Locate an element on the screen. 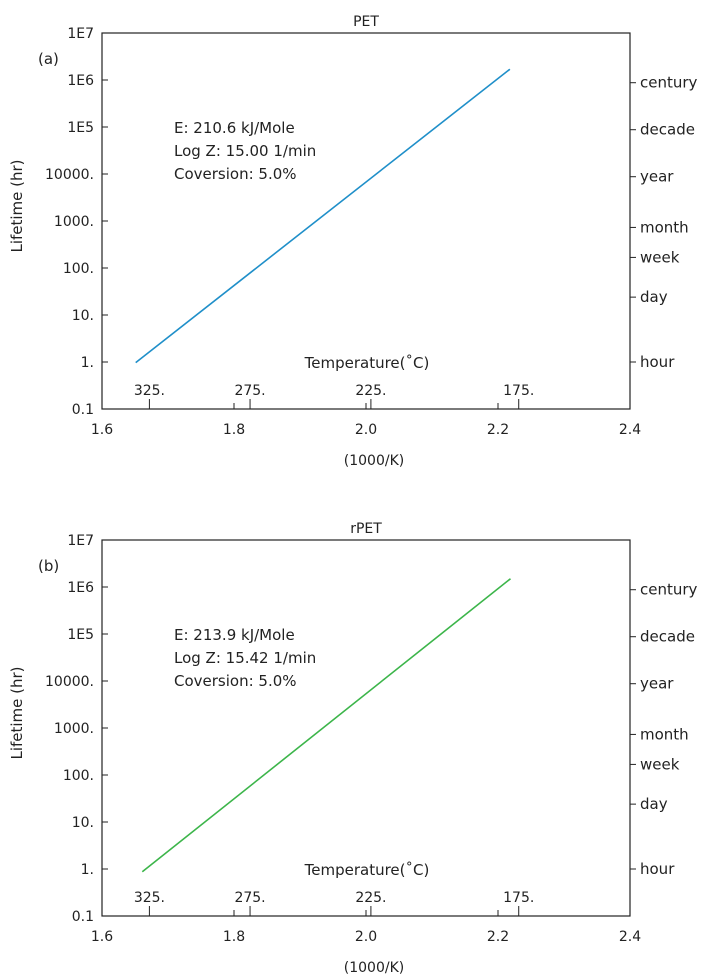 Image resolution: width=713 pixels, height=979 pixels. chart-title: rPET is located at coordinates (366, 529).